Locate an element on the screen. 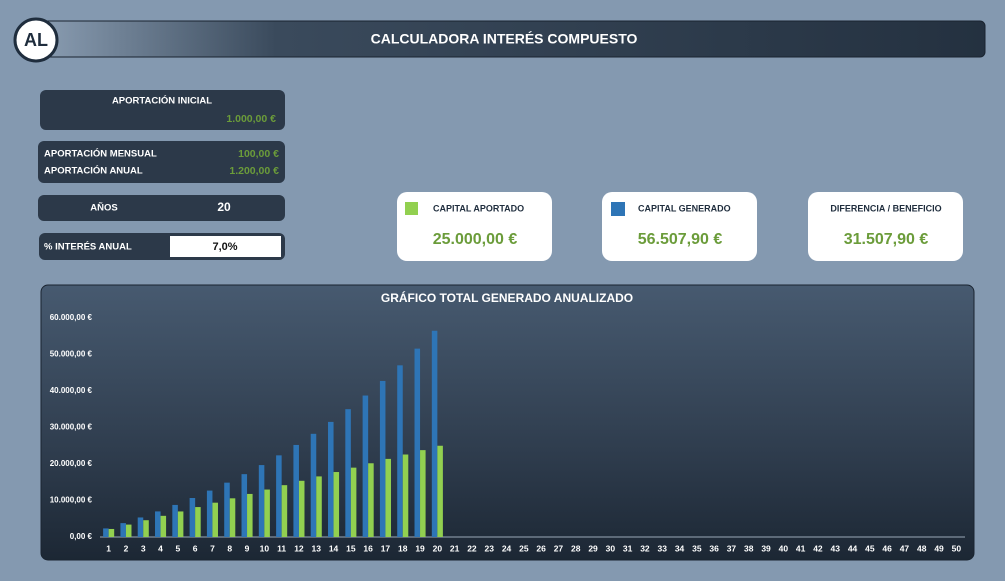  summary-value: 25.000,00 € is located at coordinates (475, 239).